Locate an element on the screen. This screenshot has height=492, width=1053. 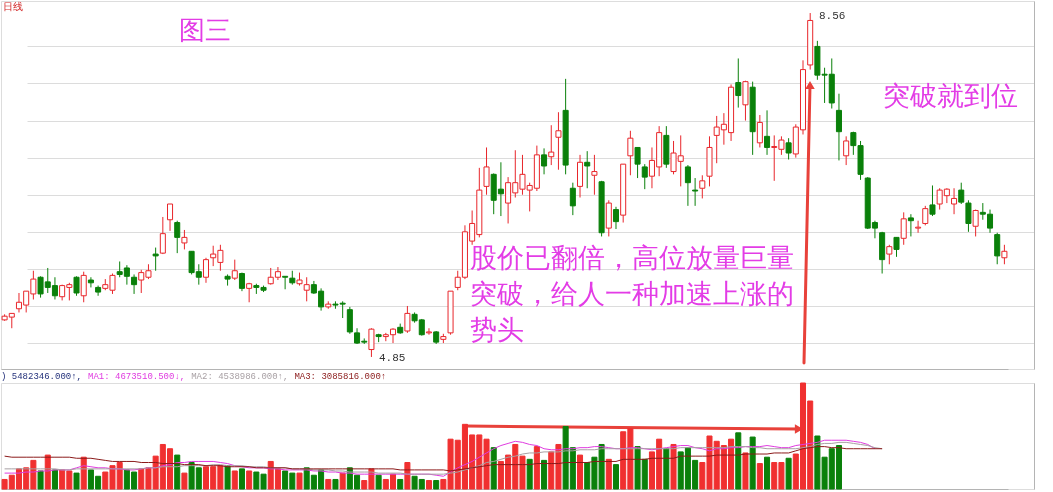
text: ) 5482346.000↑, is located at coordinates (42, 377).